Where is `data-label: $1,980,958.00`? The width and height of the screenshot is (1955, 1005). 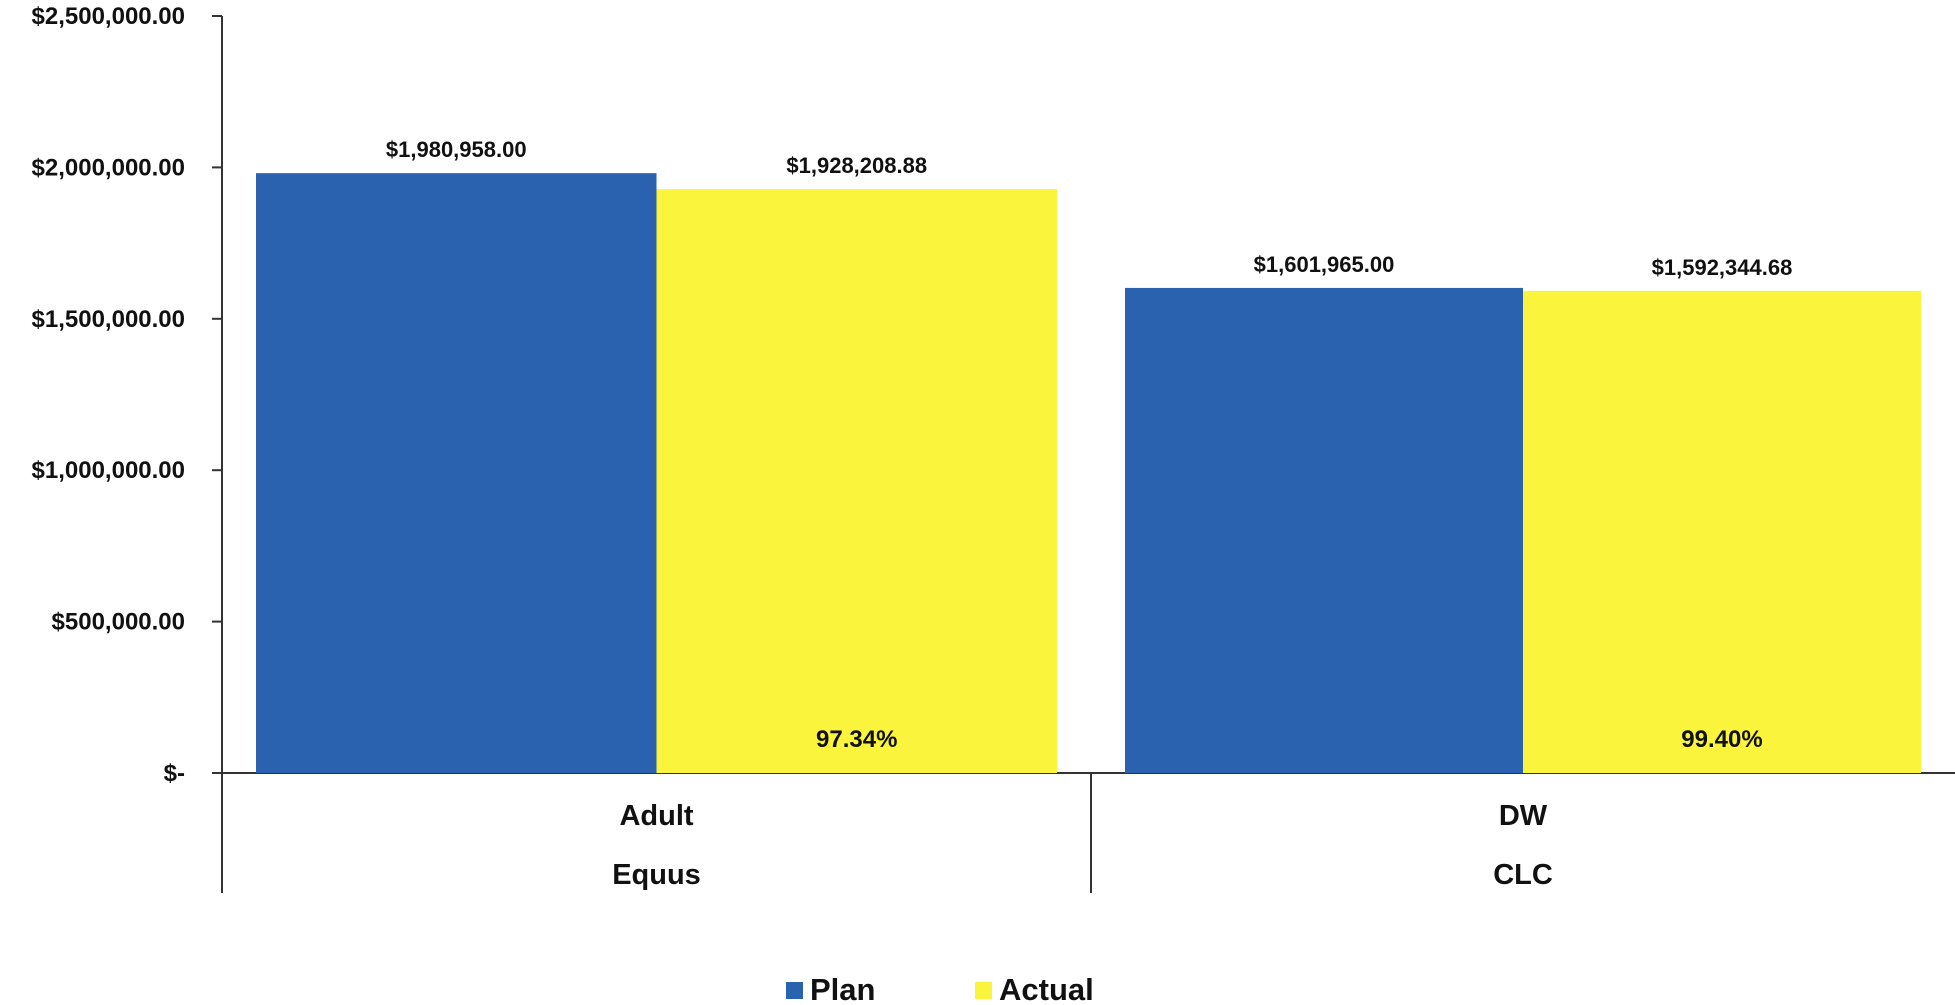
data-label: $1,980,958.00 is located at coordinates (456, 149).